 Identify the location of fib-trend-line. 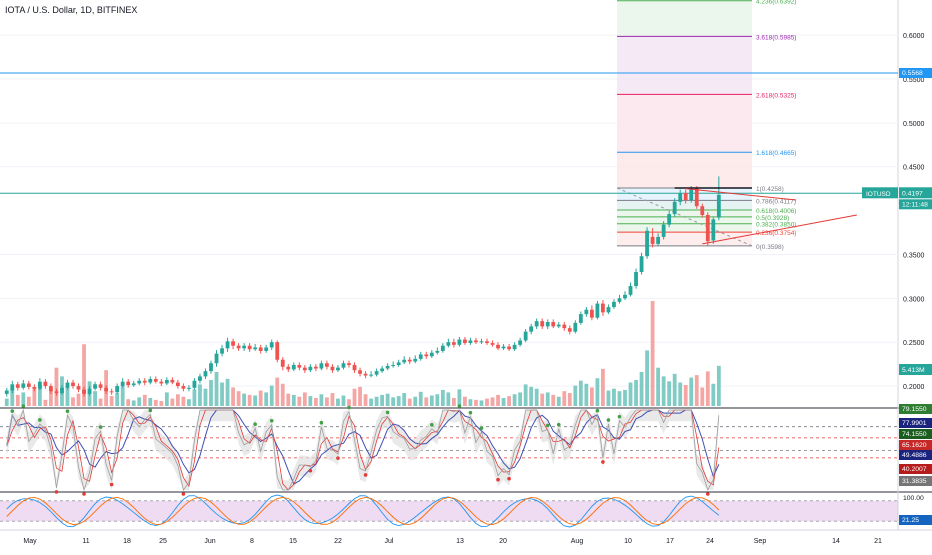
(684, 217).